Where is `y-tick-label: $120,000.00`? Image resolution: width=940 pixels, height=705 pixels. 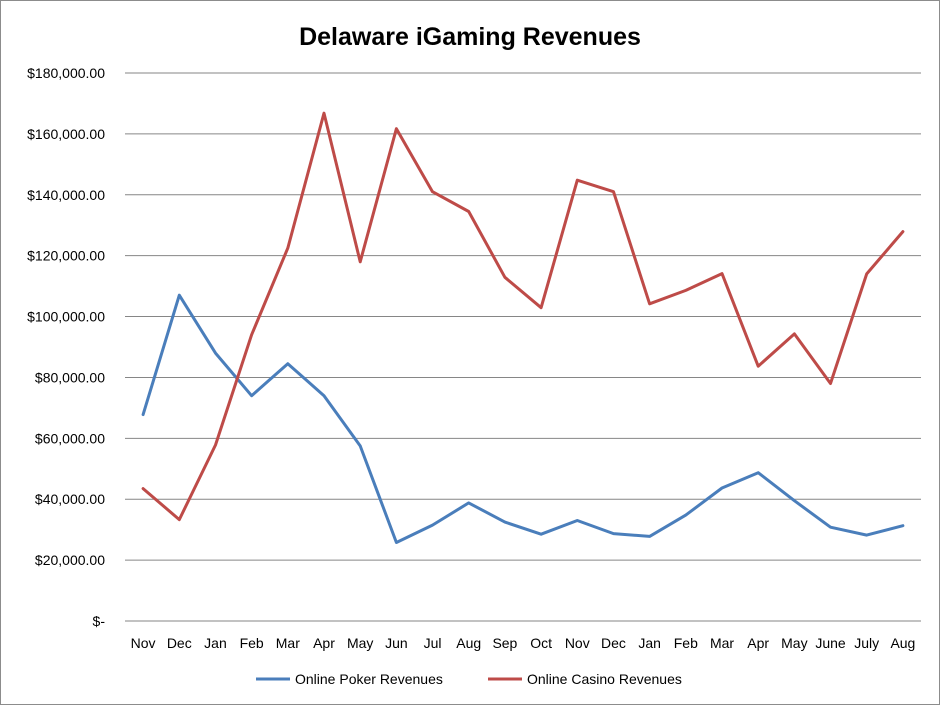
y-tick-label: $120,000.00 is located at coordinates (66, 256).